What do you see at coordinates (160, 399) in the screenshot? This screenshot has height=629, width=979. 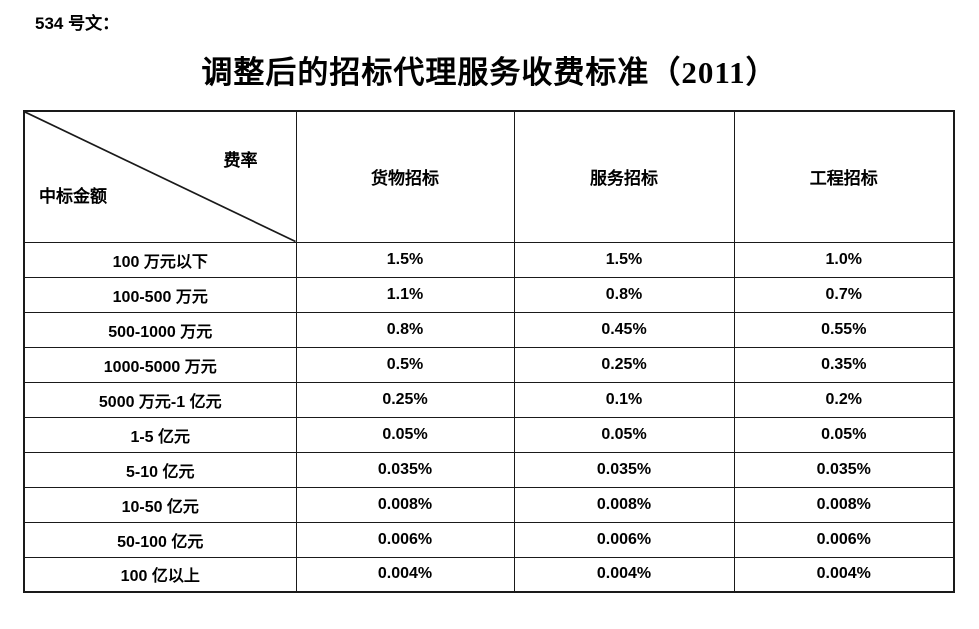 I see `row-label: 5000 万元-1 亿元` at bounding box center [160, 399].